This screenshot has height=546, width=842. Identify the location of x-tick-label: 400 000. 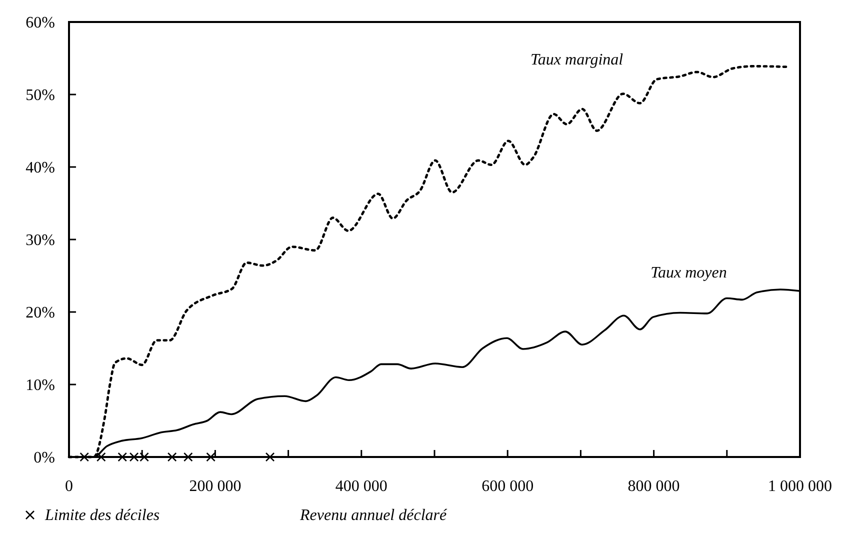
(361, 486).